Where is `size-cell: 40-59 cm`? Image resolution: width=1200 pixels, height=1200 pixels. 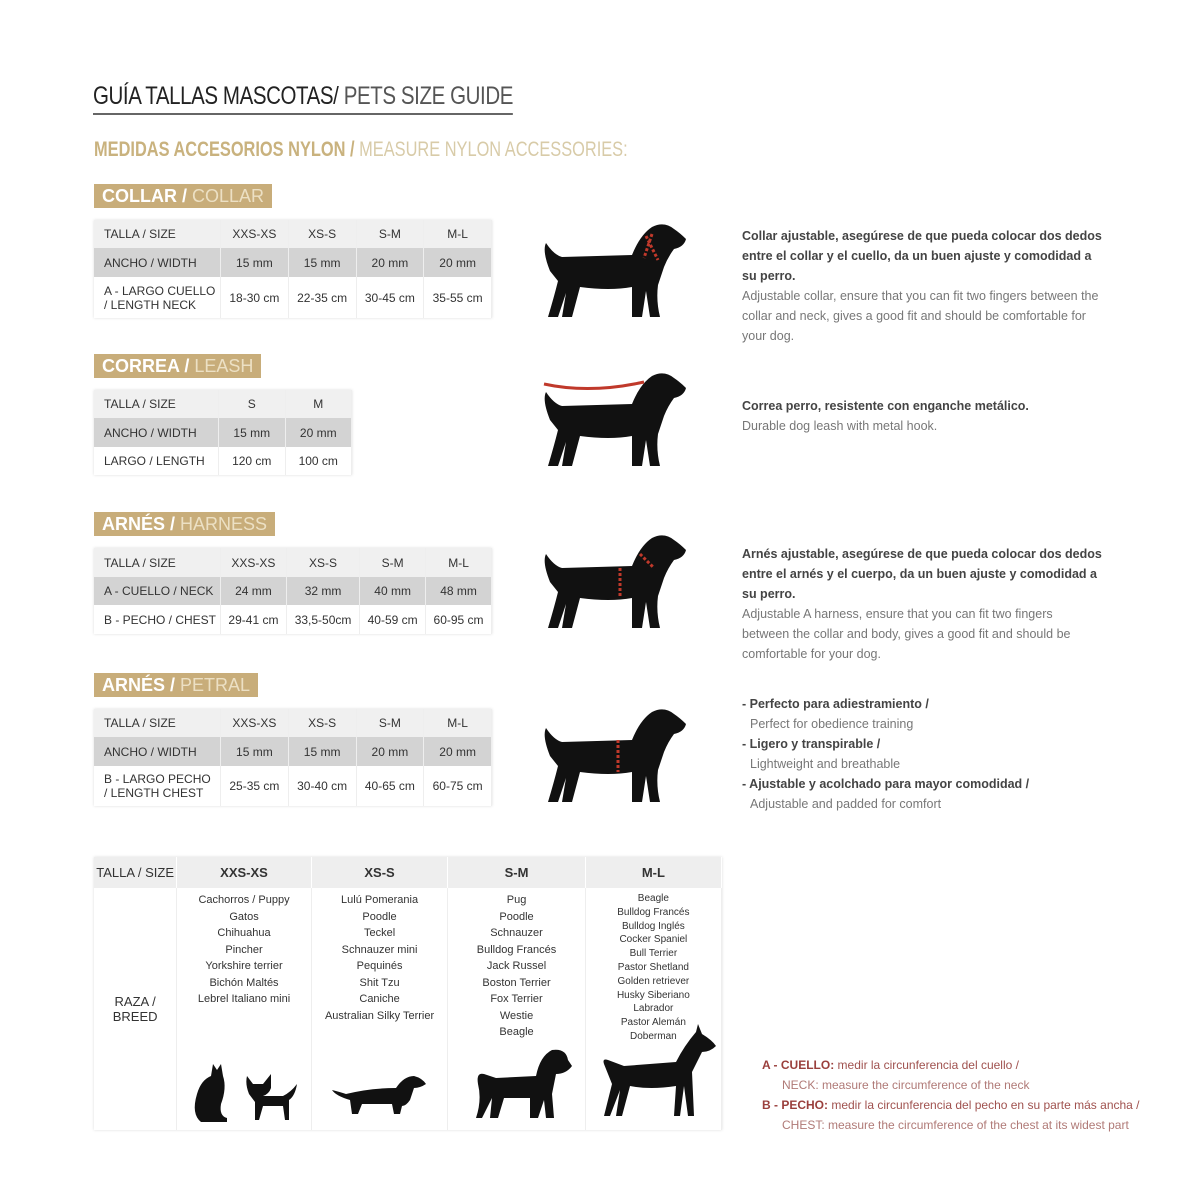 size-cell: 40-59 cm is located at coordinates (393, 619).